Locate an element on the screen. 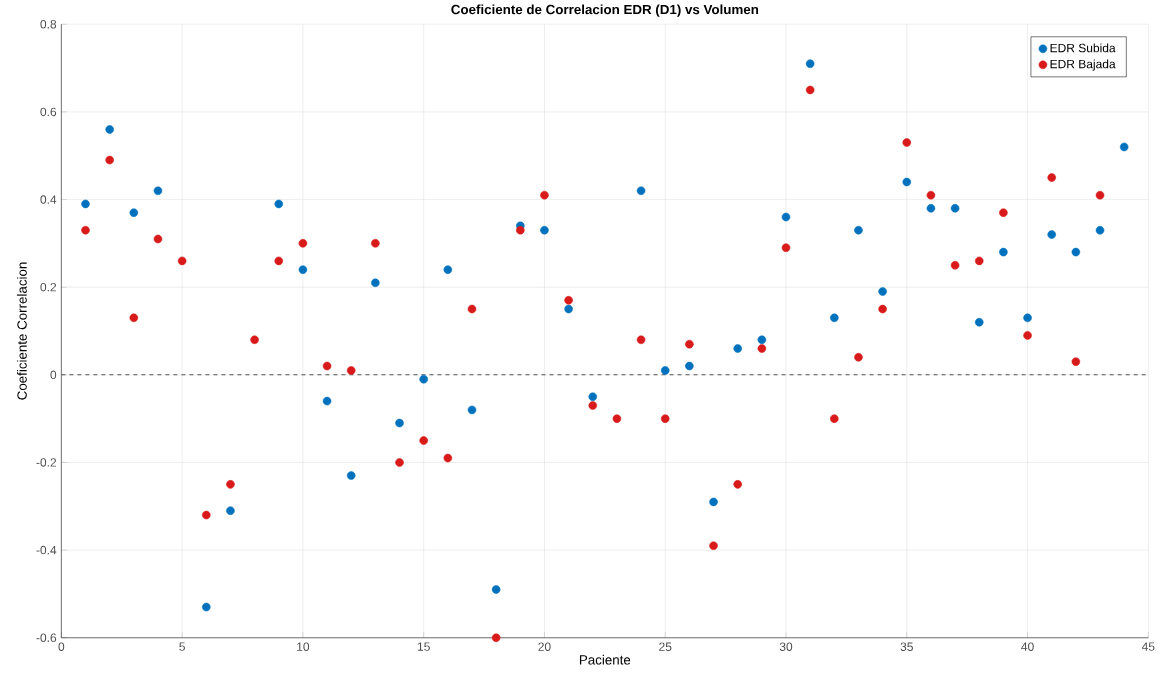 This screenshot has width=1167, height=675. legend-label: EDR Subida is located at coordinates (1083, 48).